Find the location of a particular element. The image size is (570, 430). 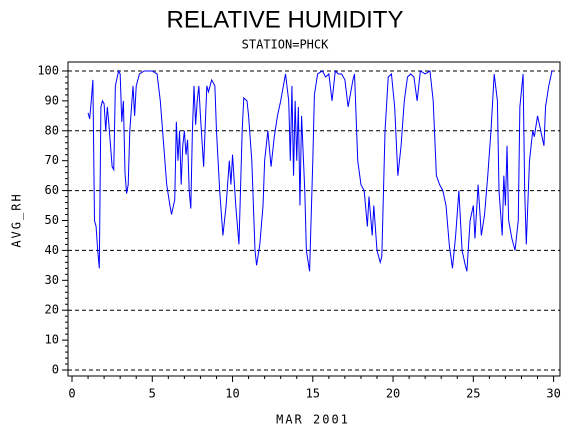

x-tick-label: 0 is located at coordinates (71, 394).